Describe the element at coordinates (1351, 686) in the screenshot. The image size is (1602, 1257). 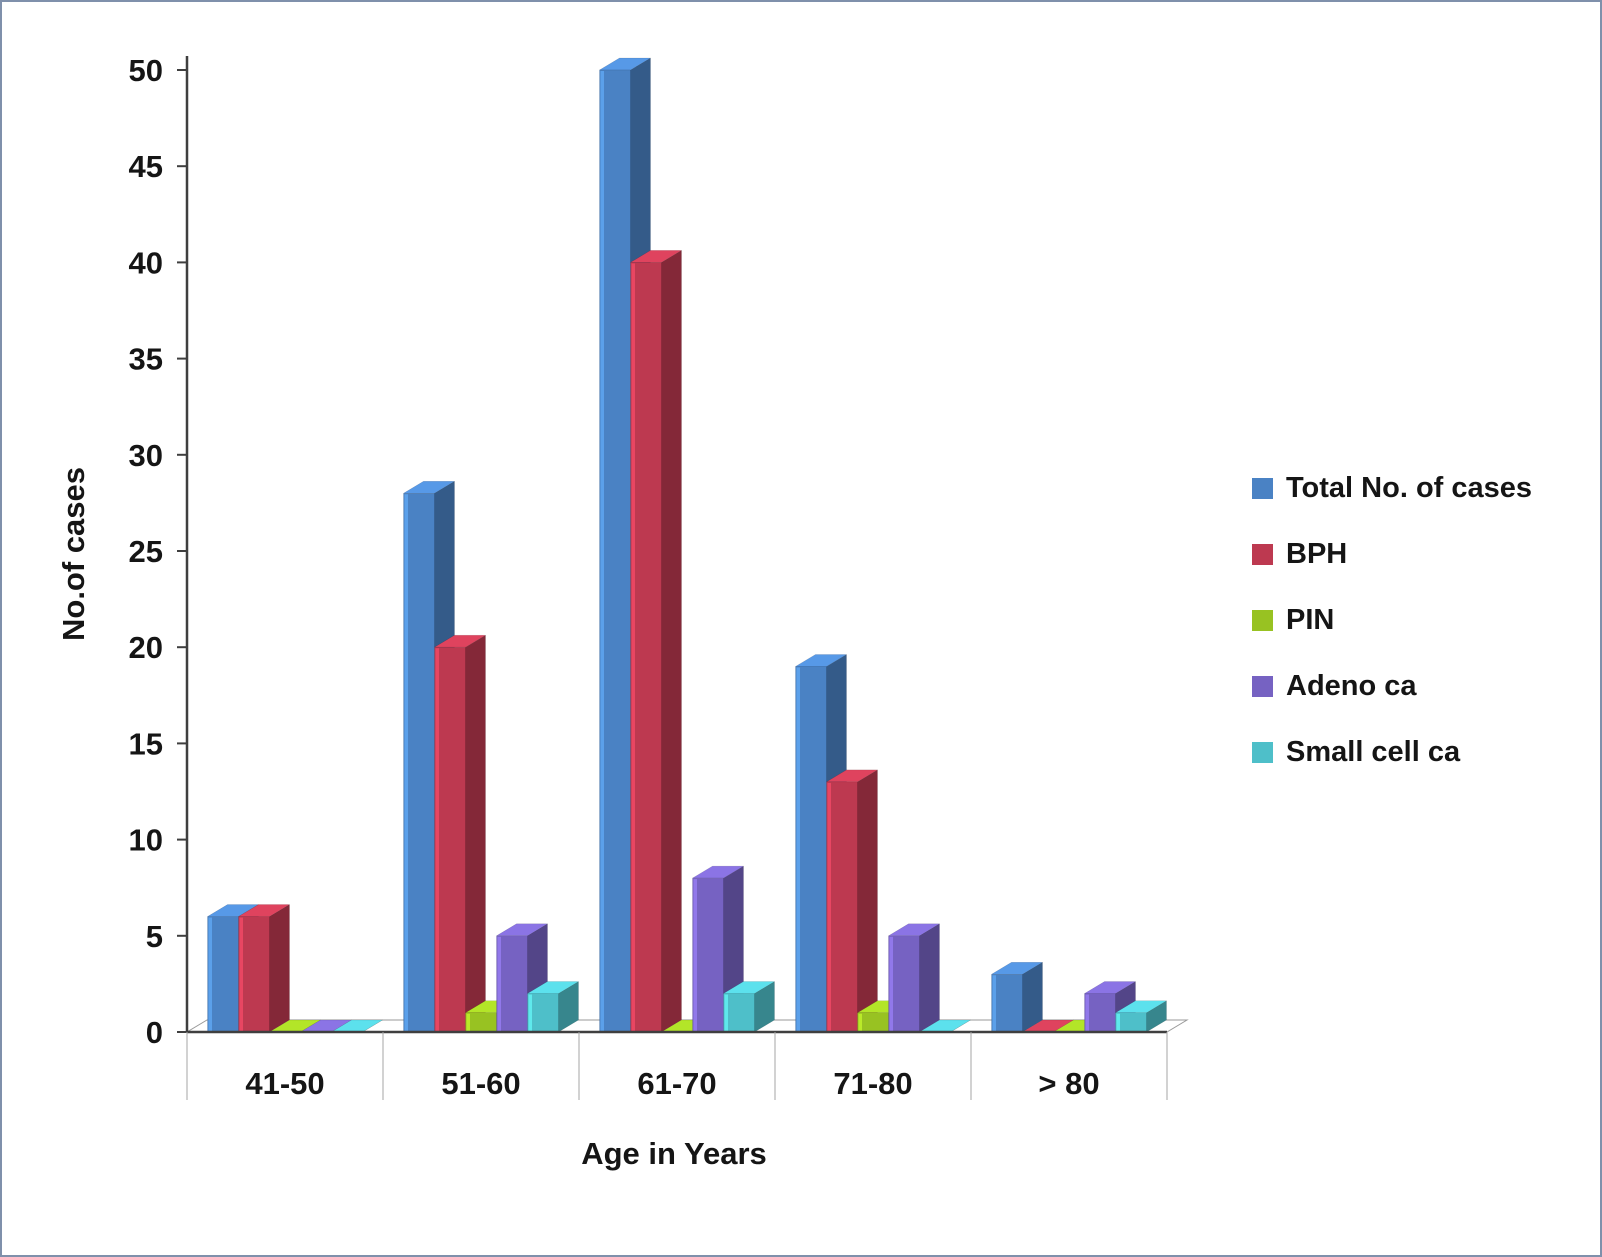
I see `legend-label: Adeno ca` at that location.